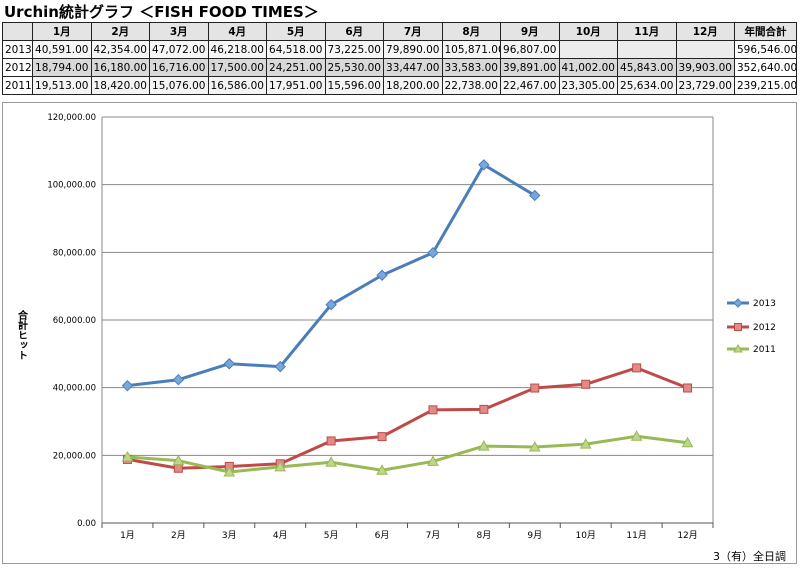 This screenshot has height=568, width=800. I want to click on table-cell: 16,716.00, so click(179, 67).